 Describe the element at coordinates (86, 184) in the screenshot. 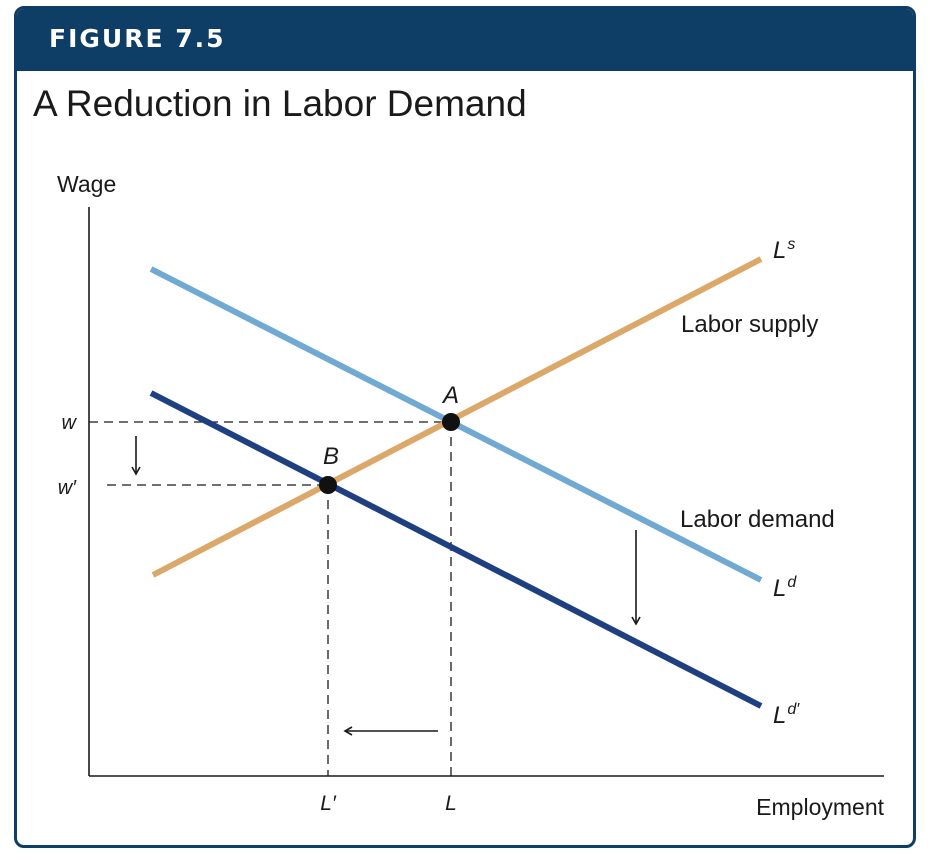

I see `y-axis-label: Wage` at that location.